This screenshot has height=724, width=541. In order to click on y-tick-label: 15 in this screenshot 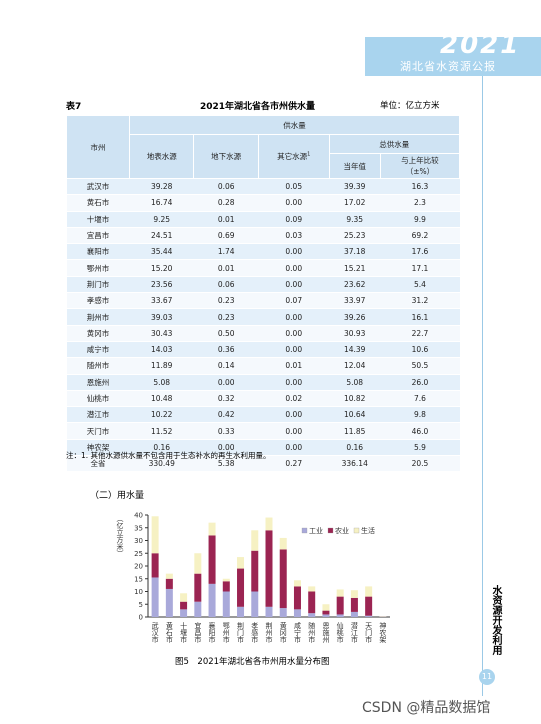, I will do `click(138, 579)`.